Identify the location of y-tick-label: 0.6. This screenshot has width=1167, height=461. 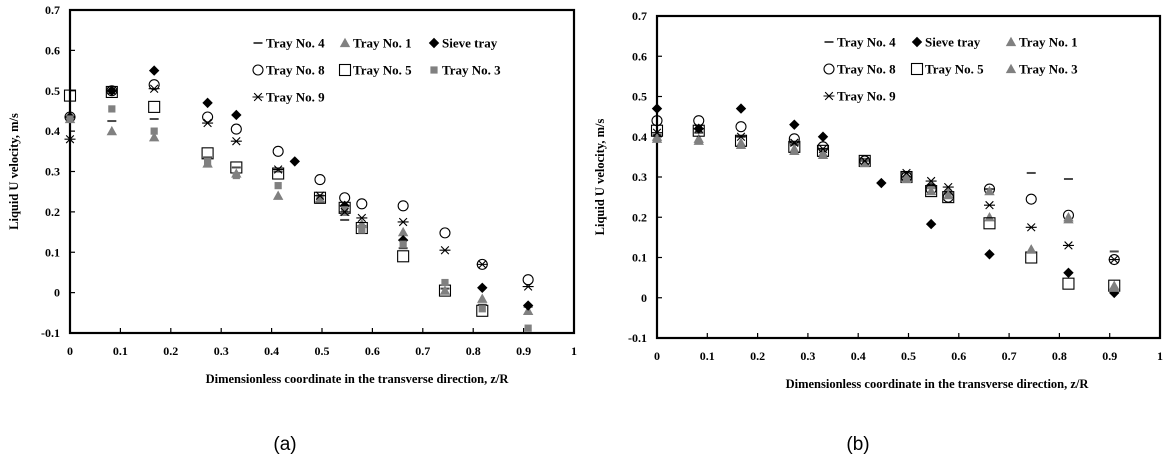
(52, 50).